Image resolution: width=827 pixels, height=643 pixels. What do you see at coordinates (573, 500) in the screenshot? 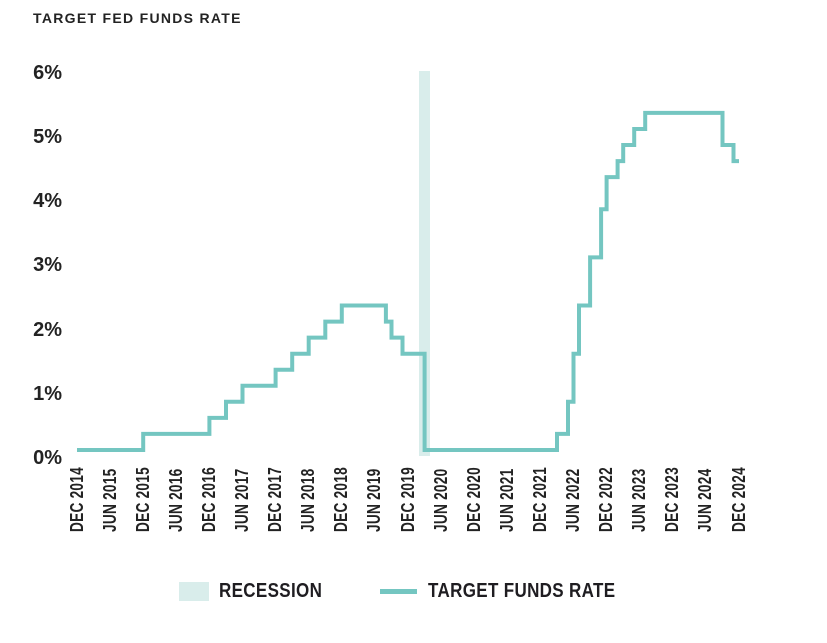
I see `x-axis-tick-label: JUN 2022` at bounding box center [573, 500].